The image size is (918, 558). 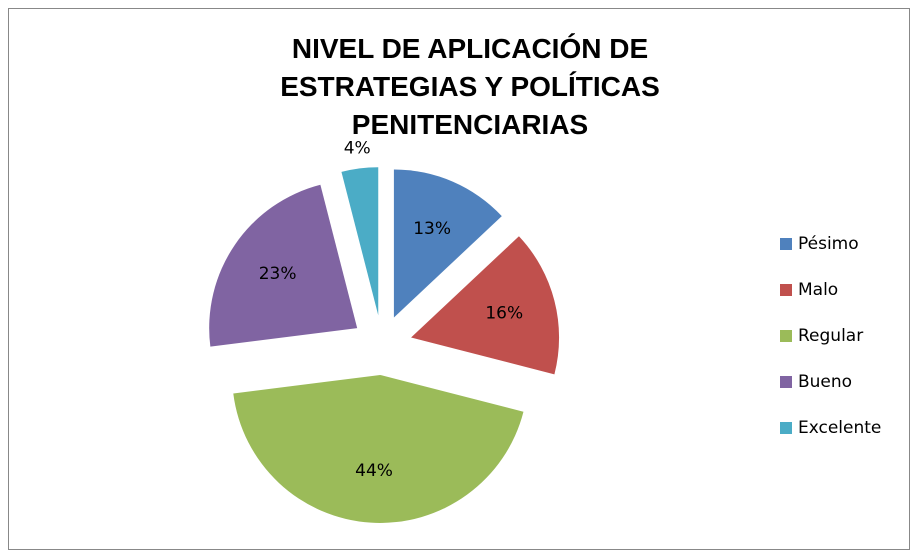 What do you see at coordinates (432, 229) in the screenshot?
I see `data-label: 13%` at bounding box center [432, 229].